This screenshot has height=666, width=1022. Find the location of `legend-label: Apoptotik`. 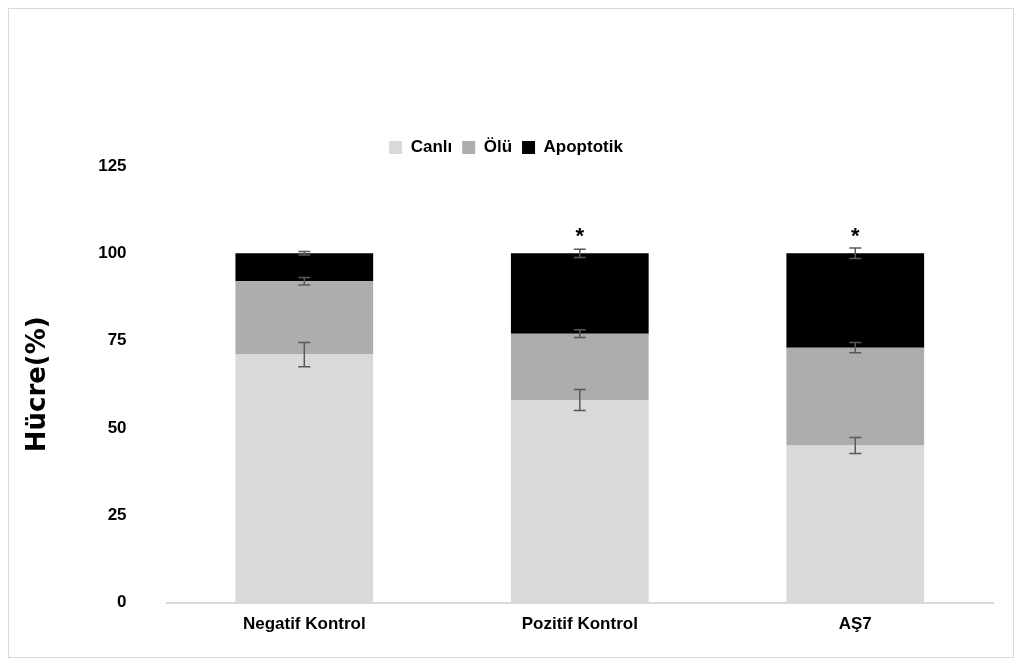

legend-label: Apoptotik is located at coordinates (583, 147).